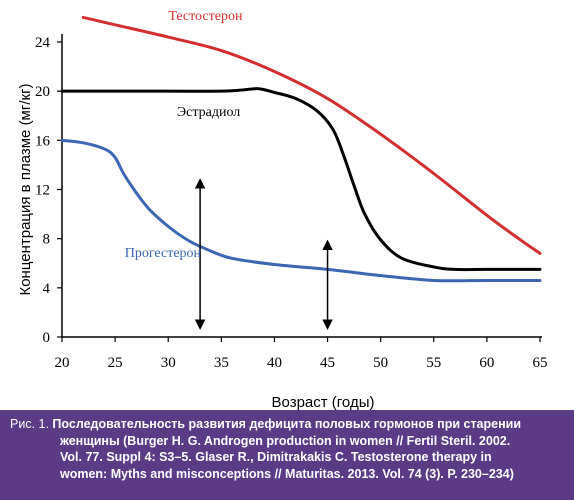  I want to click on x-tick-label: 35, so click(221, 363).